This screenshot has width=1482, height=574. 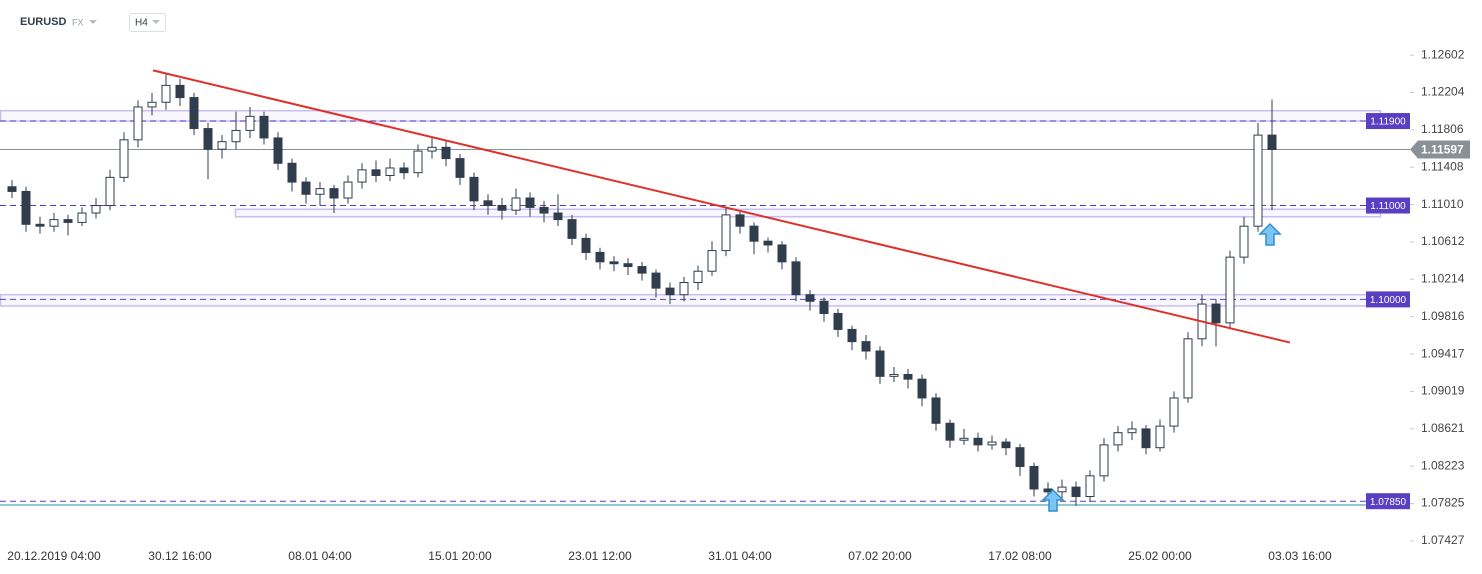 I want to click on y-tick-label: 1.07427, so click(x=1443, y=540).